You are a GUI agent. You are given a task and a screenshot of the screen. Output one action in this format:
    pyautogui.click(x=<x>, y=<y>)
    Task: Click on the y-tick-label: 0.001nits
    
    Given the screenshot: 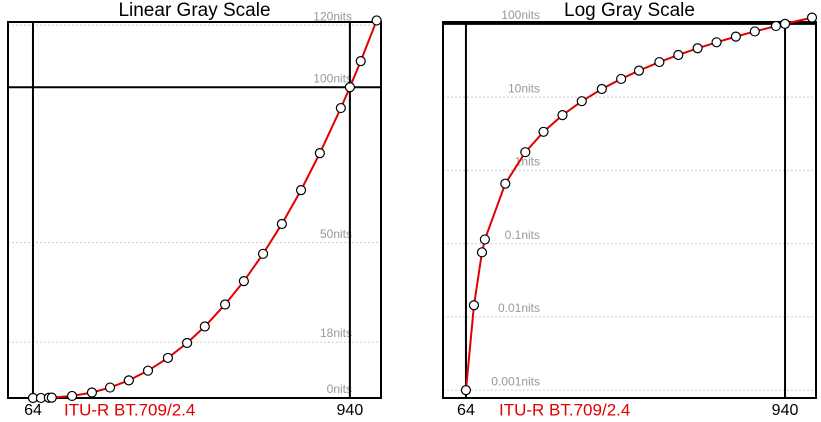 What is the action you would take?
    pyautogui.click(x=515, y=381)
    